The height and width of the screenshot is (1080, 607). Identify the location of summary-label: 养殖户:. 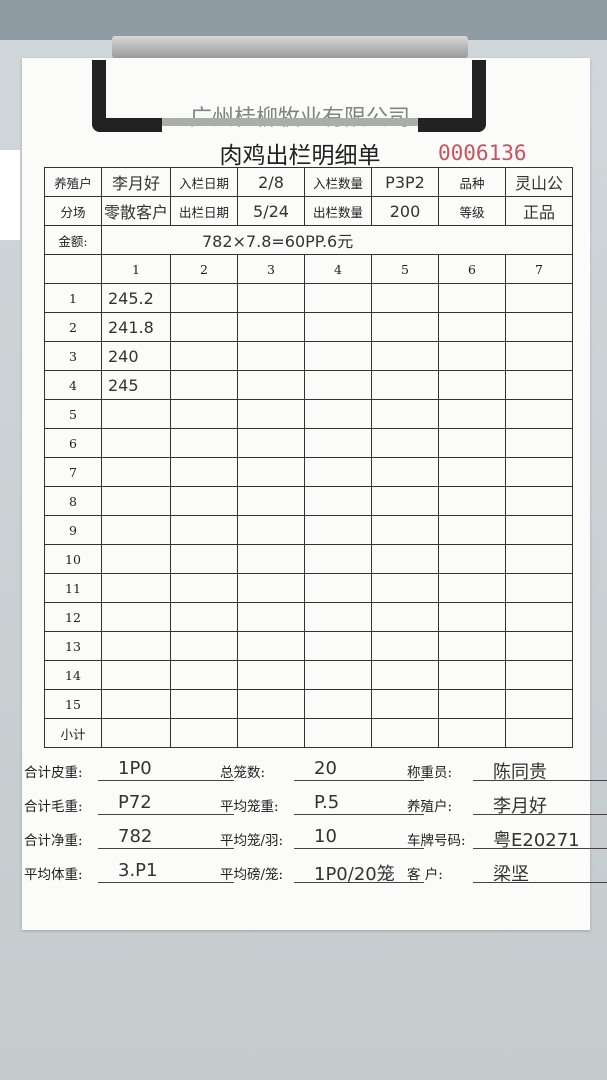
(430, 807).